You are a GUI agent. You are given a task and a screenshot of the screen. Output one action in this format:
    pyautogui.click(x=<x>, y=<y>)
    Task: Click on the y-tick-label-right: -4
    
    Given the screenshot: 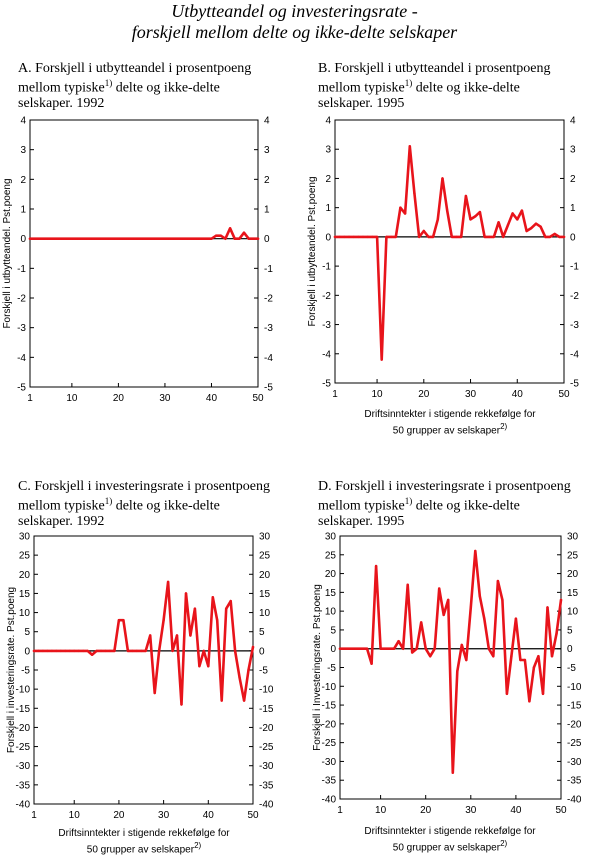 What is the action you would take?
    pyautogui.click(x=268, y=358)
    